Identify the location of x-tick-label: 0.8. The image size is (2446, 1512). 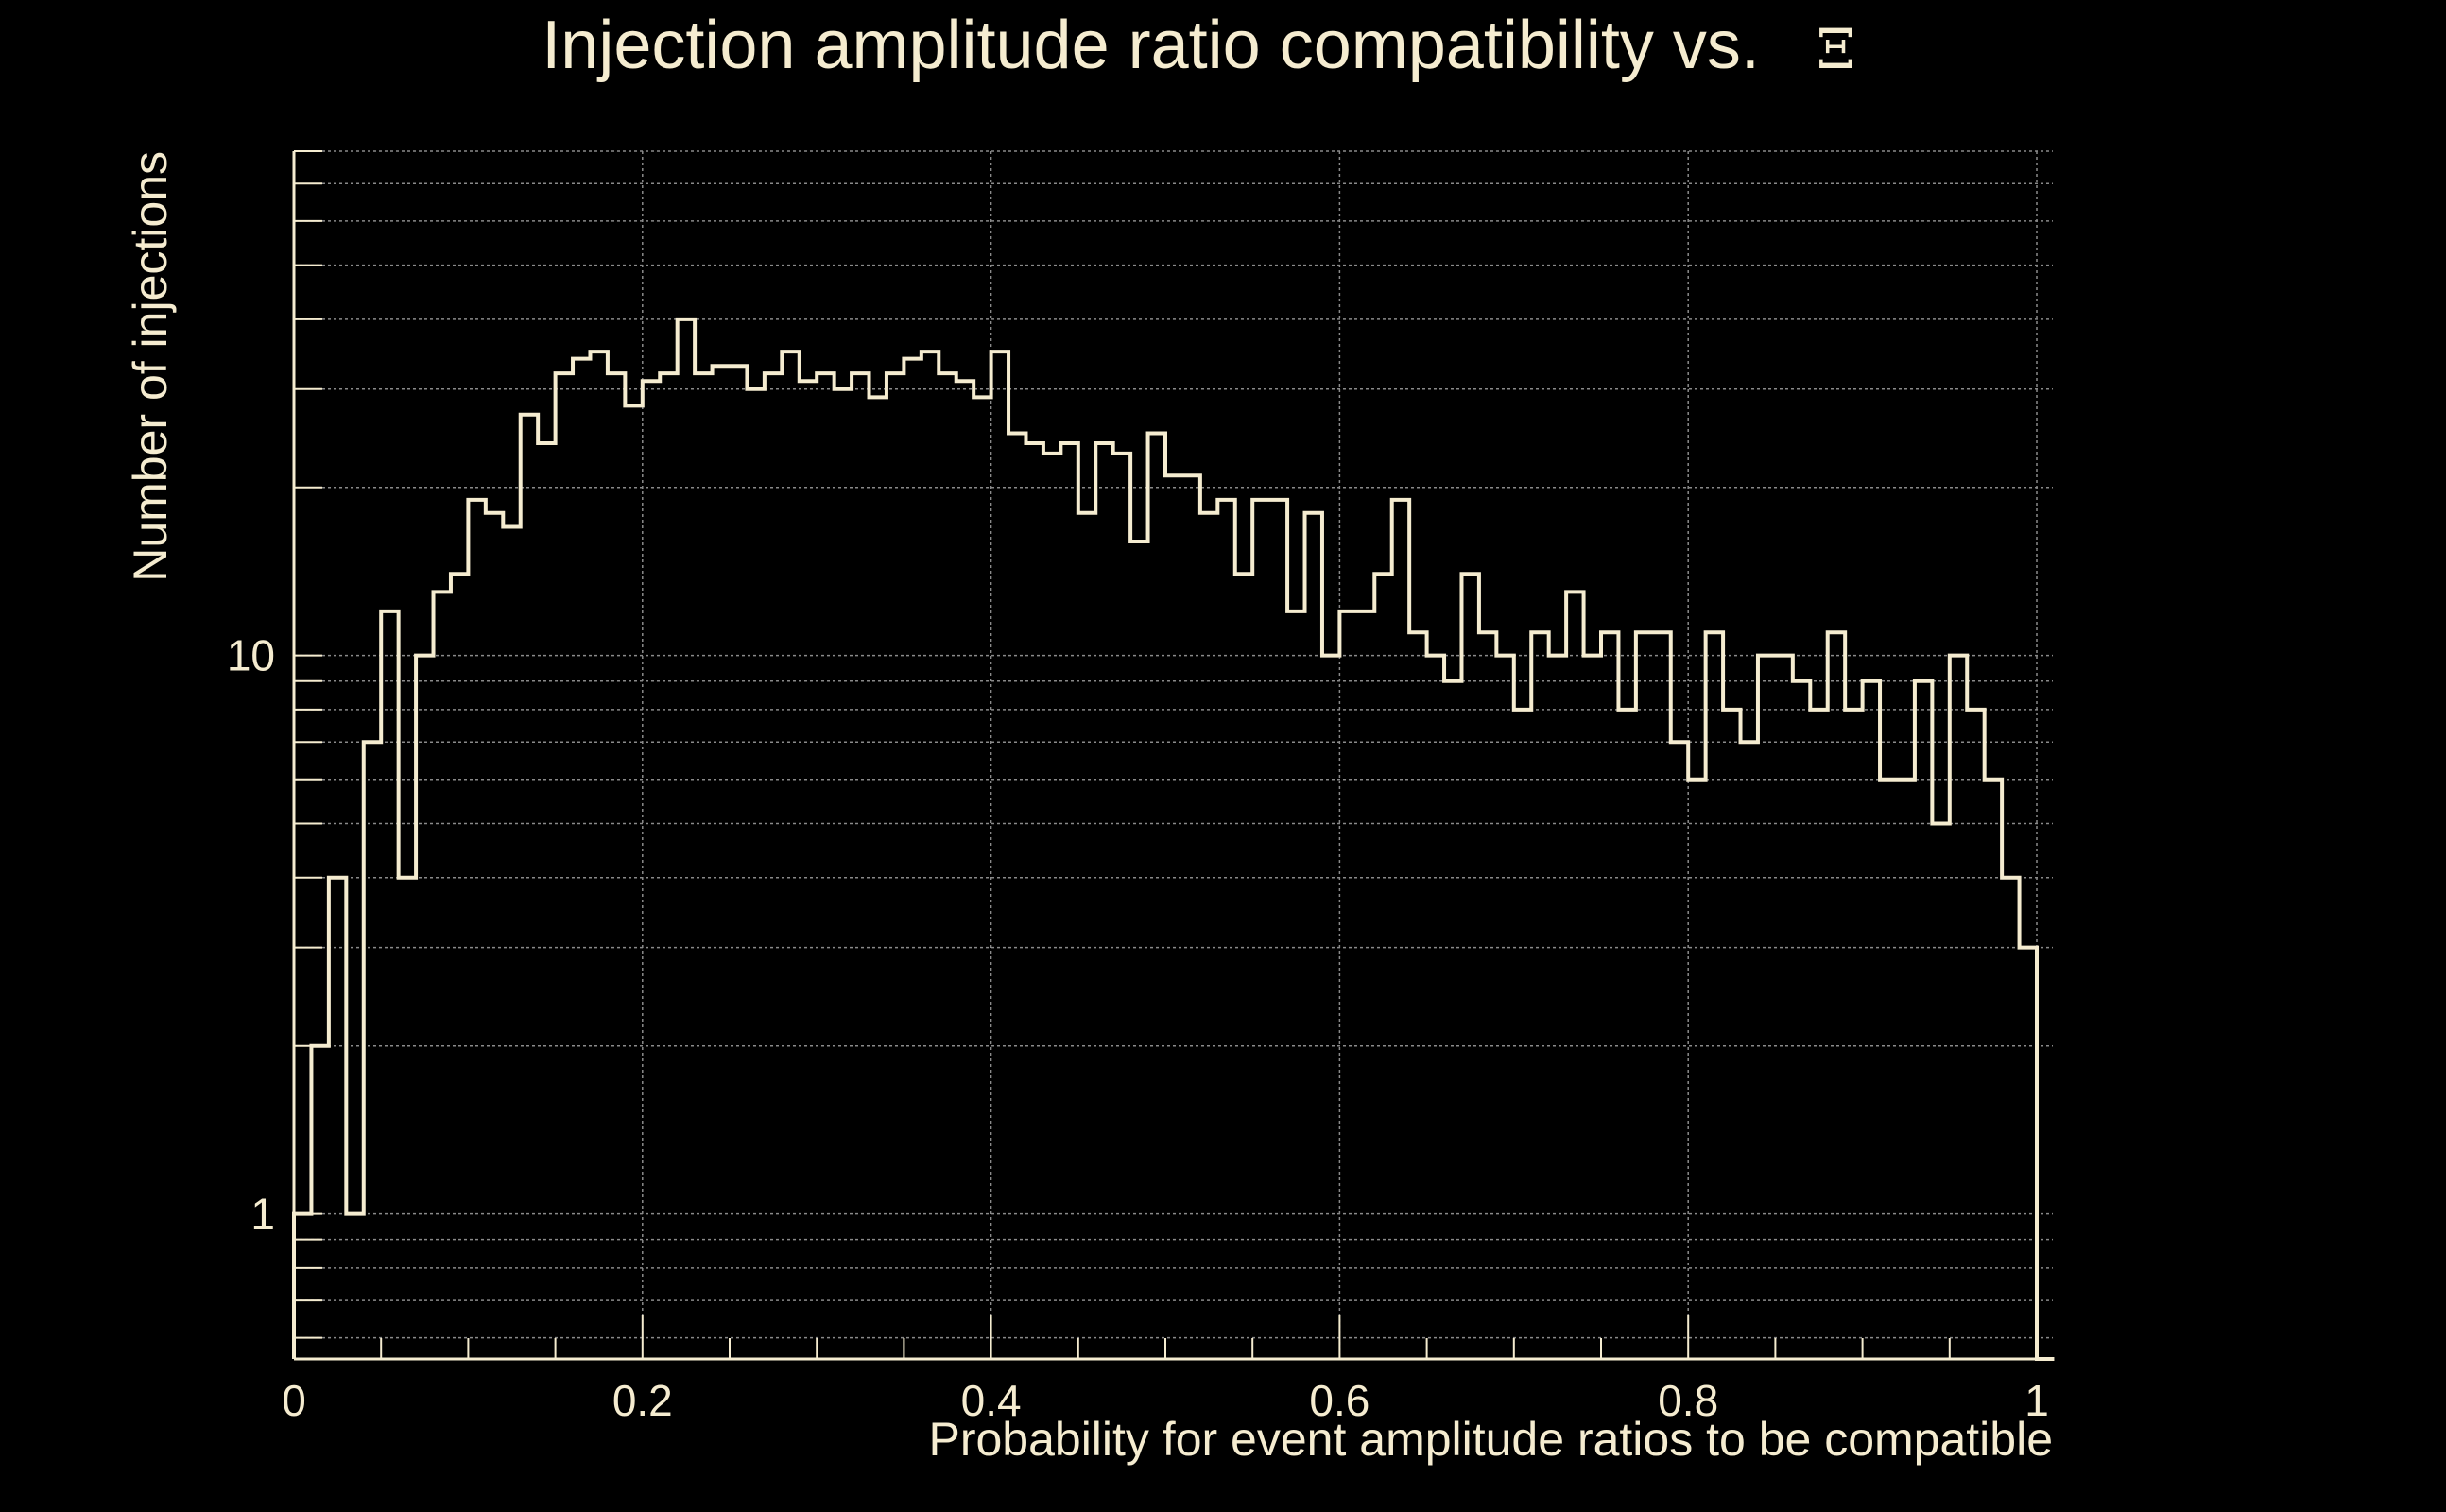
(1688, 1400).